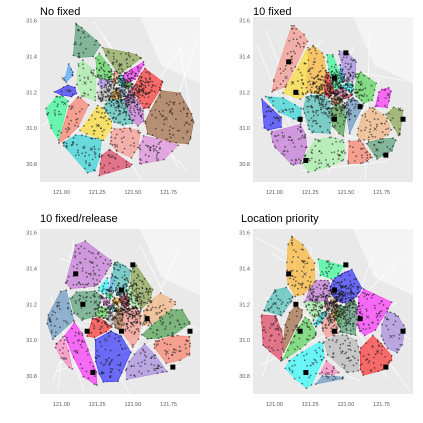 The image size is (423, 423). Describe the element at coordinates (280, 219) in the screenshot. I see `panel-title: Location priority` at that location.